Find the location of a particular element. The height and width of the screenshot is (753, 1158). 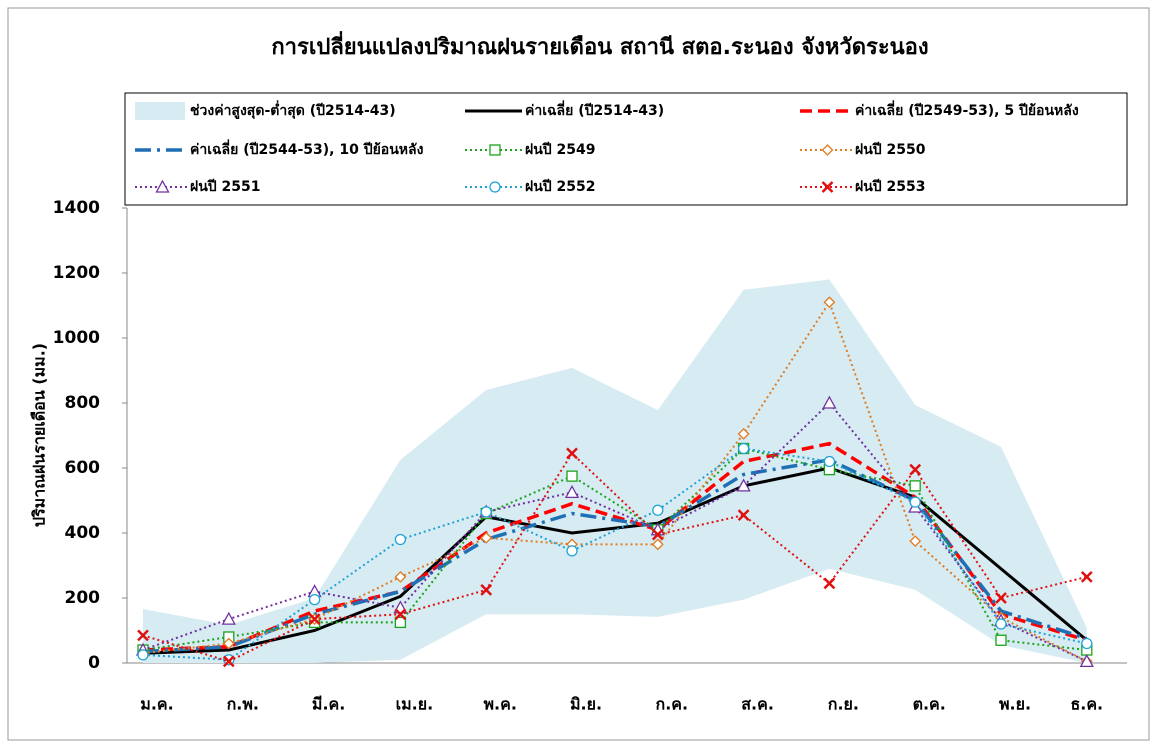

x-tick-label: มี.ค. is located at coordinates (328, 704).